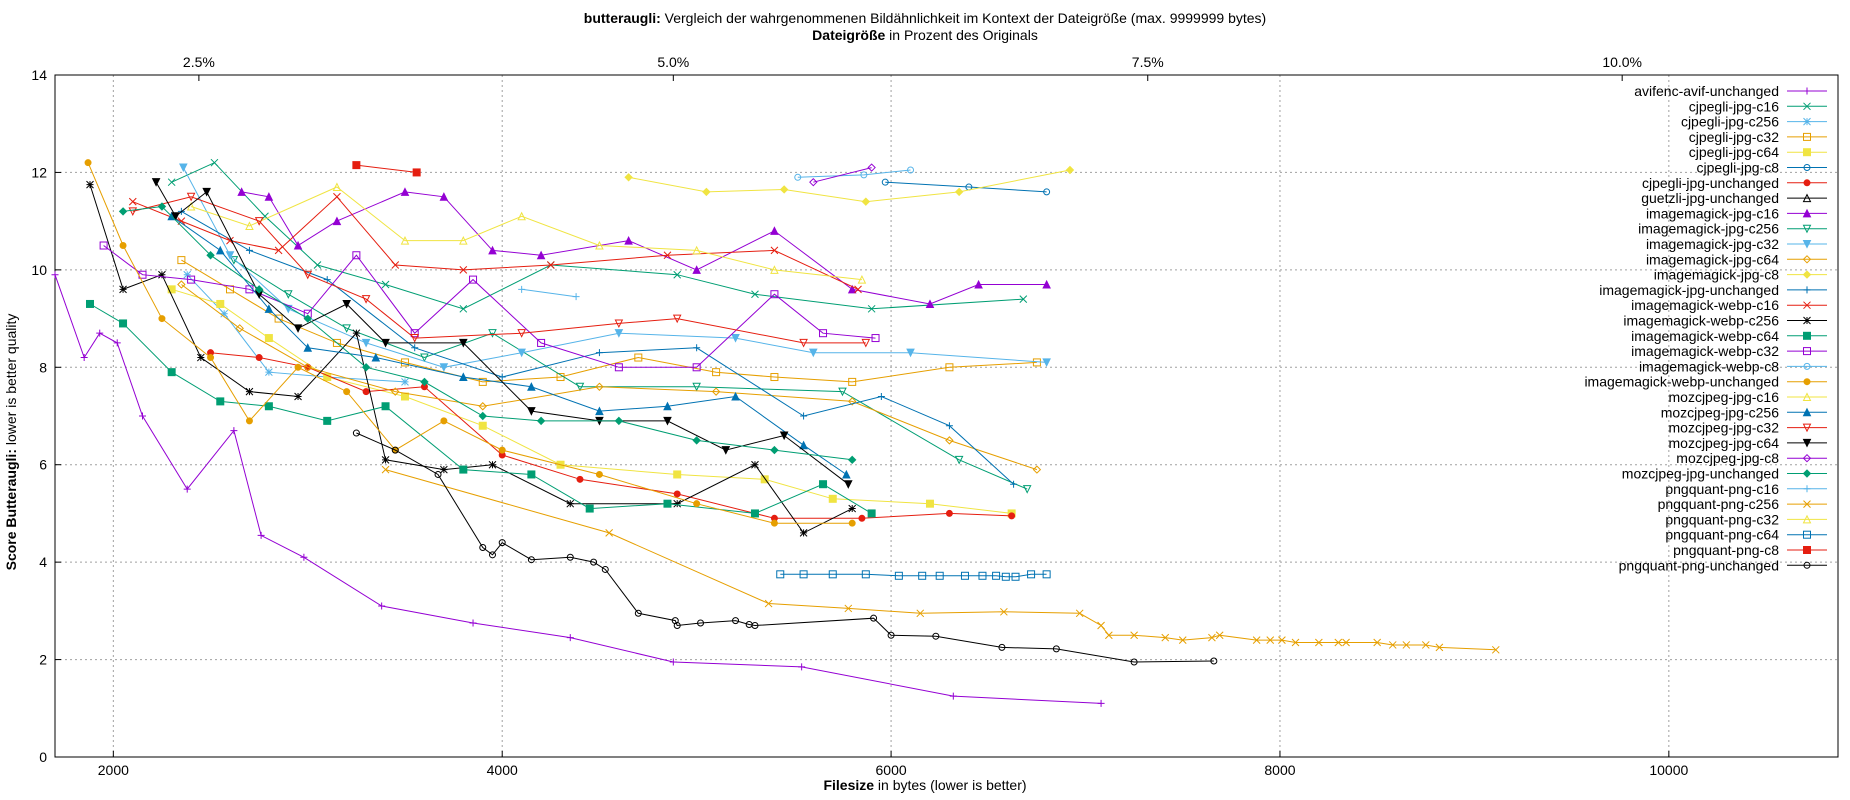 This screenshot has height=800, width=1850. I want to click on series-mozcjpeg-jpg-c16, so click(526, 233).